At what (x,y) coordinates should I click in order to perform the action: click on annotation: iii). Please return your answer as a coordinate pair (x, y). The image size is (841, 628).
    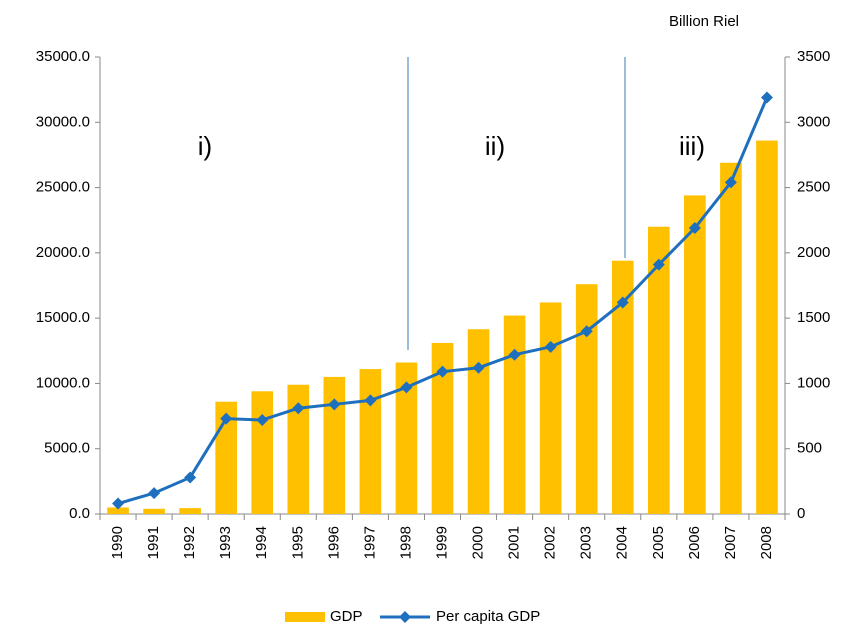
    Looking at the image, I should click on (692, 146).